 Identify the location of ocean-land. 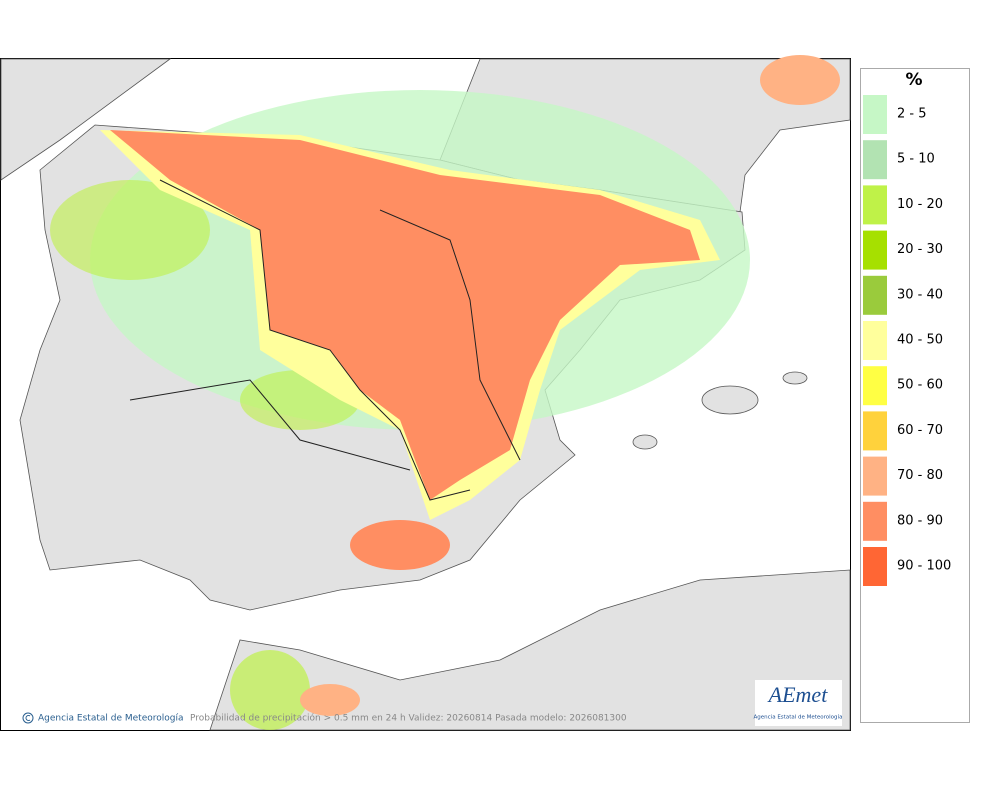
(86, 119).